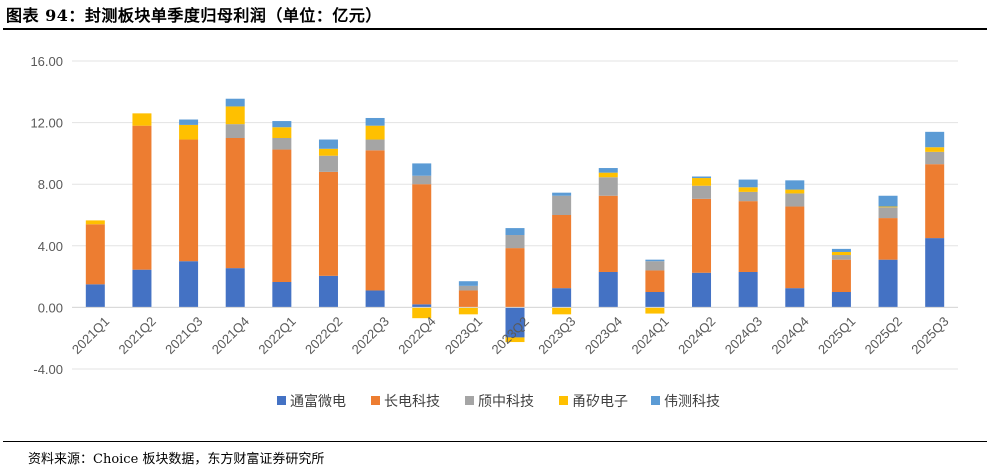 This screenshot has height=471, width=991. What do you see at coordinates (46, 215) in the screenshot?
I see `y-axis: -4.00 0.00 4.00 8.00 12.00 16.00` at bounding box center [46, 215].